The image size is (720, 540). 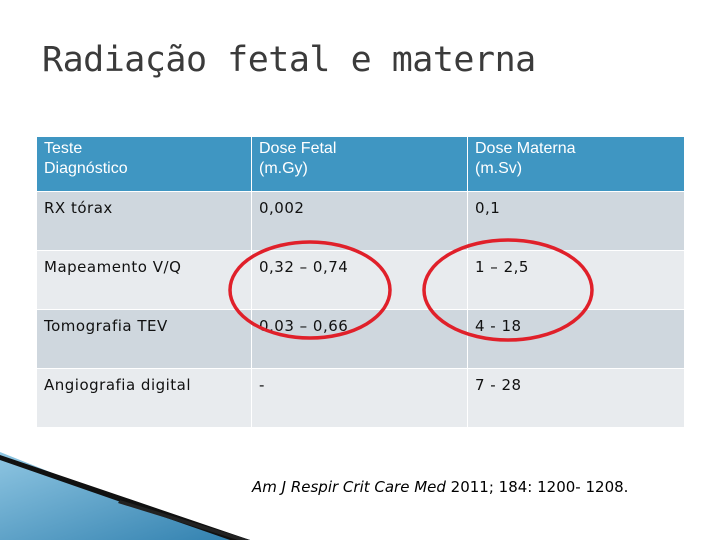 What do you see at coordinates (349, 487) in the screenshot?
I see `citation-journal: Am J Respir Crit Care Med` at bounding box center [349, 487].